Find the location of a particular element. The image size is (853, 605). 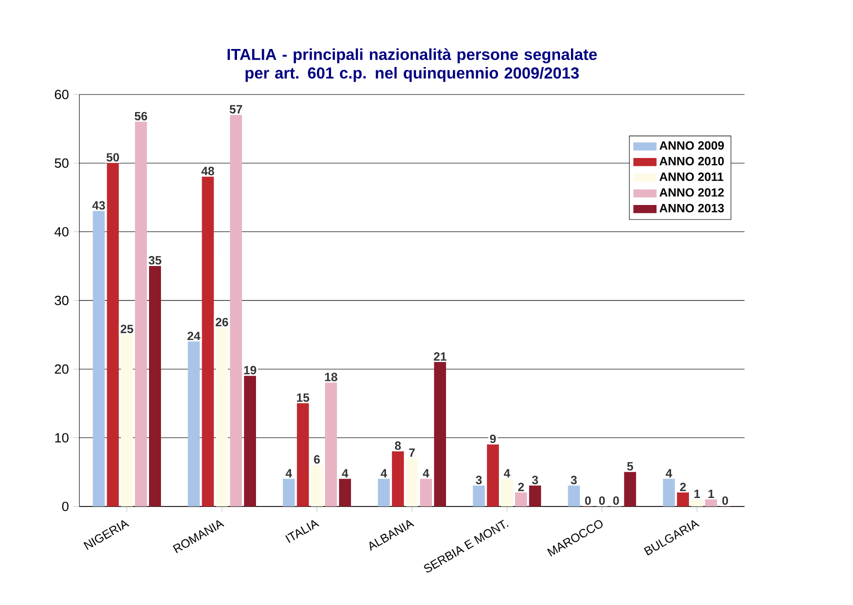

data-label: 56 is located at coordinates (141, 116).